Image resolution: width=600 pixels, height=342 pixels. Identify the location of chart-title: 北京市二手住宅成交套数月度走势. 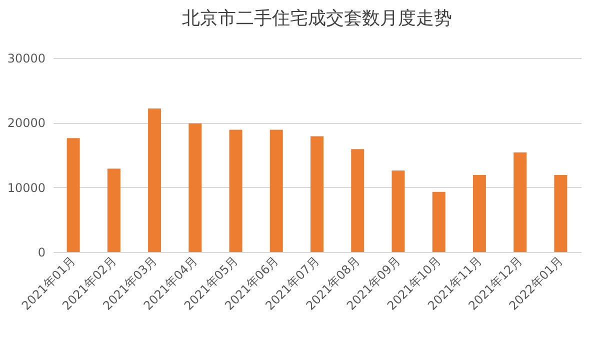
(317, 18).